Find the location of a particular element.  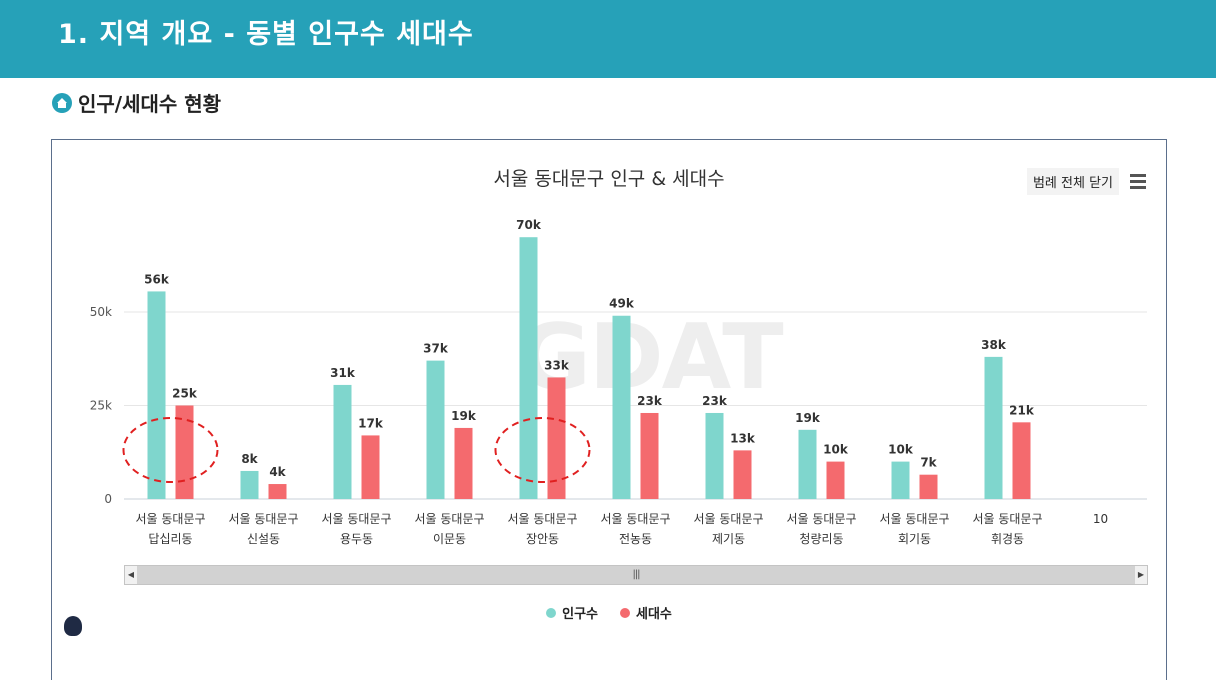

legend-close-button: 범례 전체 닫기 is located at coordinates (1072, 181).